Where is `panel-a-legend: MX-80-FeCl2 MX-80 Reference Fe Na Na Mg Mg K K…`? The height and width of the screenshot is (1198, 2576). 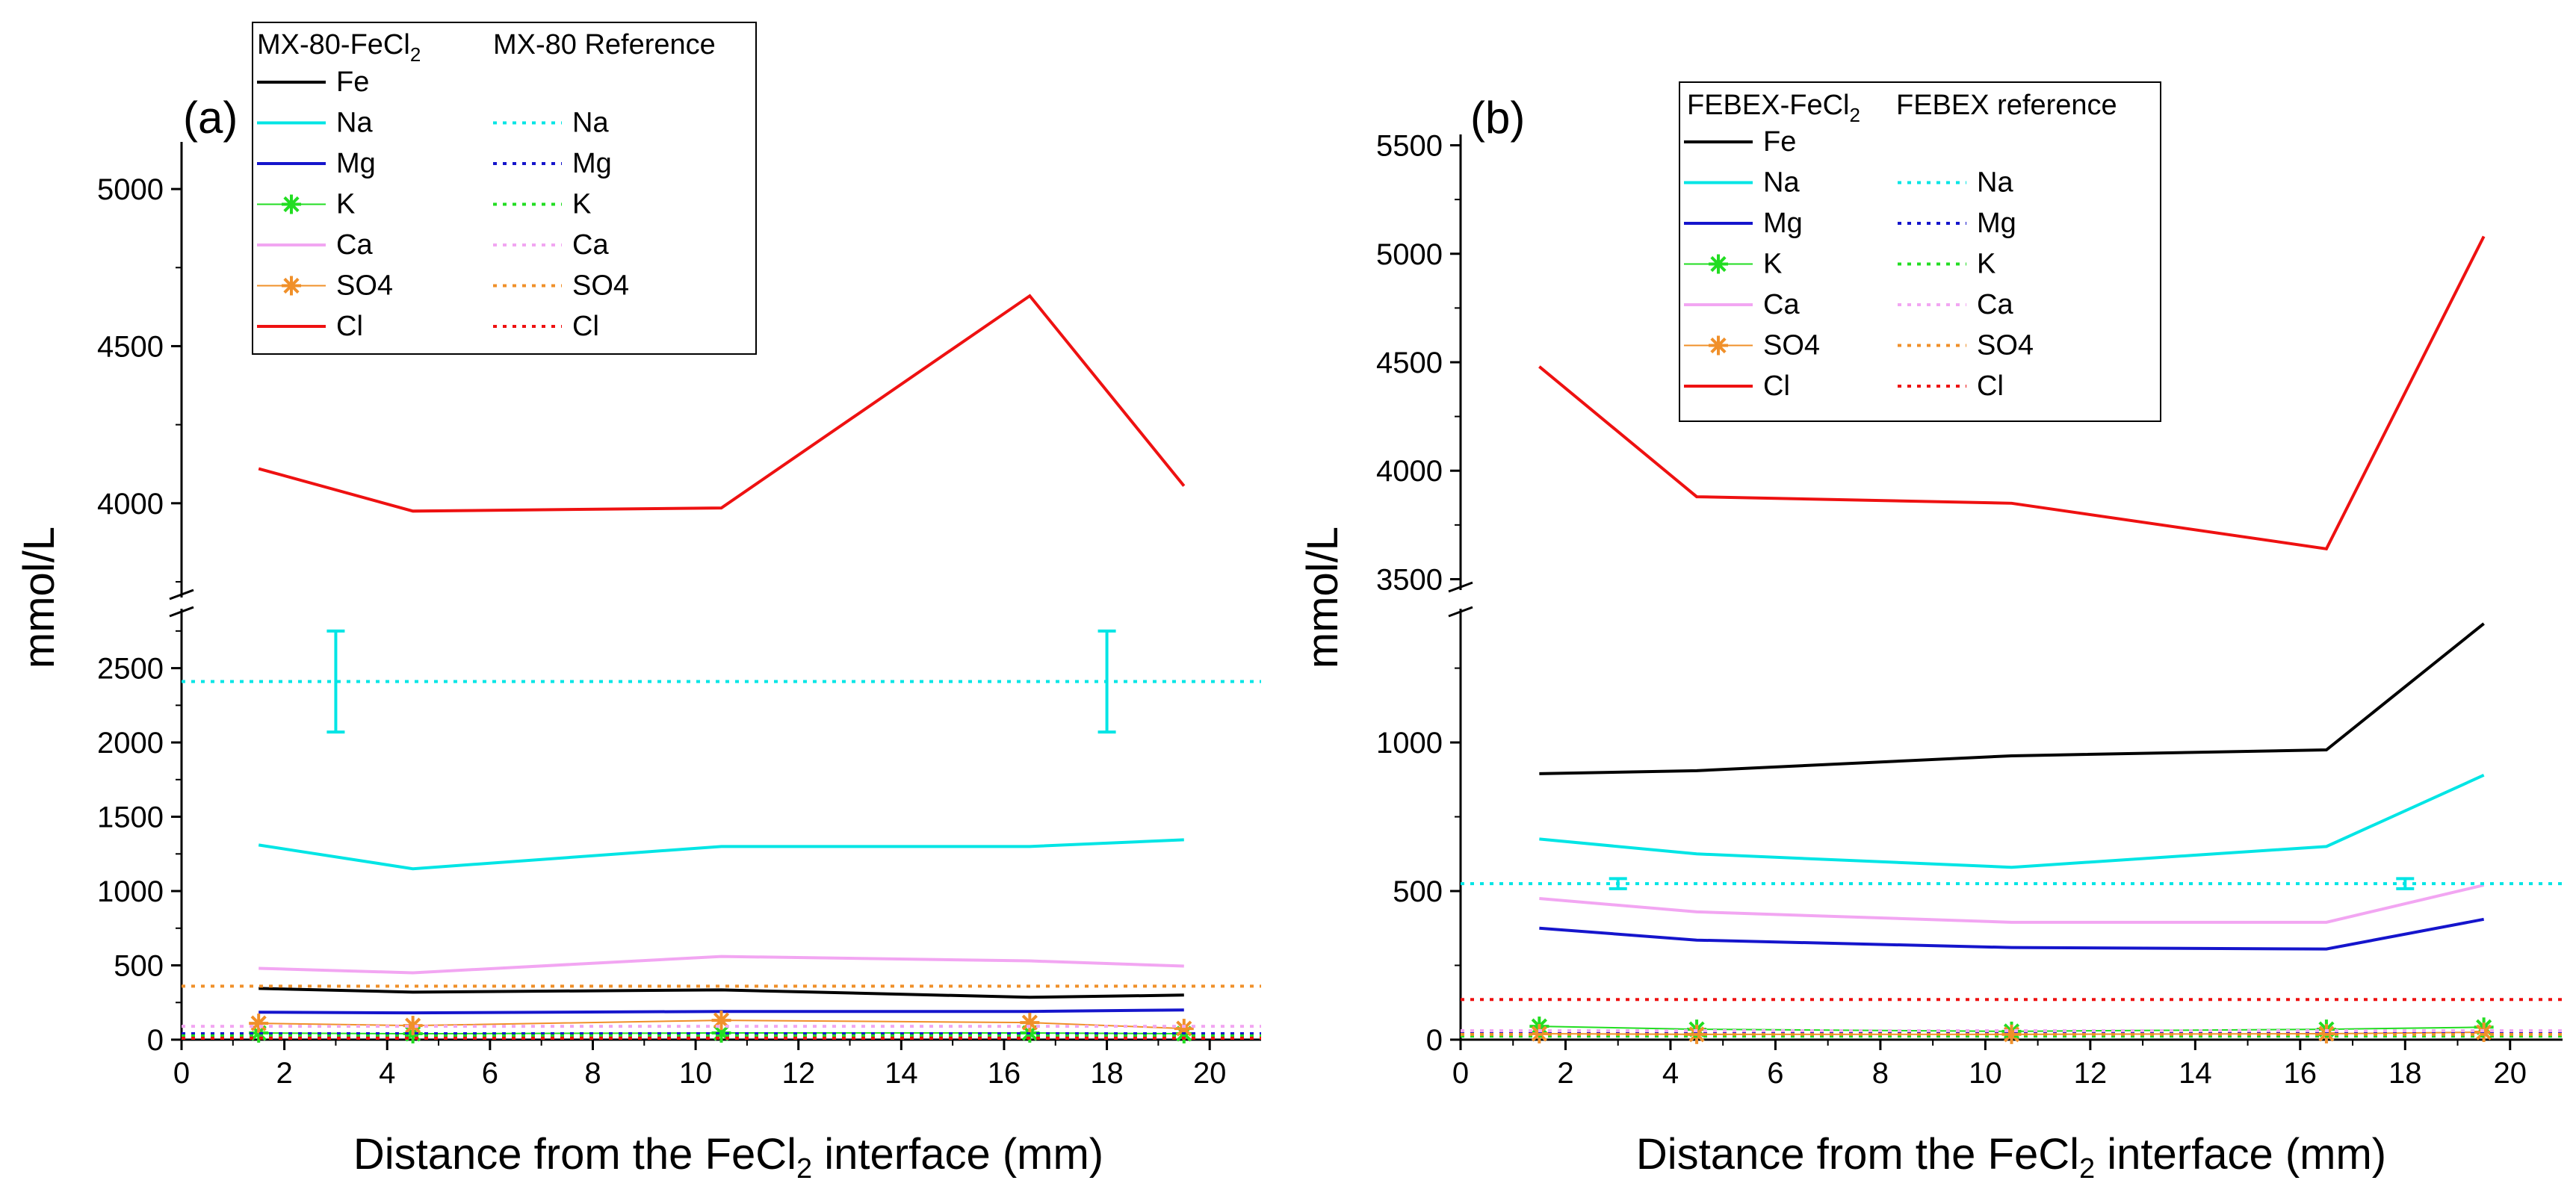 panel-a-legend: MX-80-FeCl2 MX-80 Reference Fe Na Na Mg Mg K K… is located at coordinates (504, 188).